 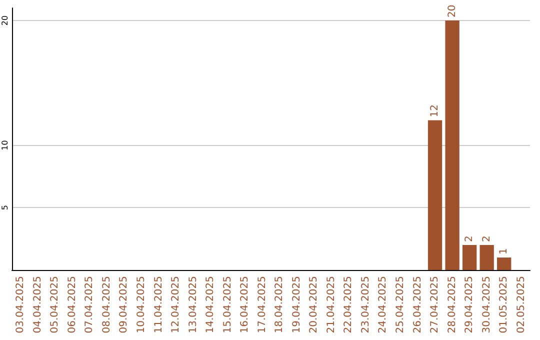 I want to click on x-tick-label: 13.04.2025, so click(x=193, y=305).